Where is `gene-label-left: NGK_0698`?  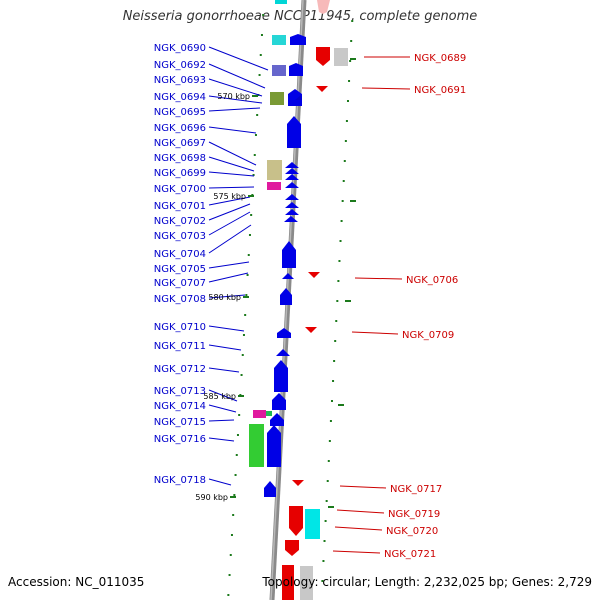
gene-label-left: NGK_0698 is located at coordinates (180, 158).